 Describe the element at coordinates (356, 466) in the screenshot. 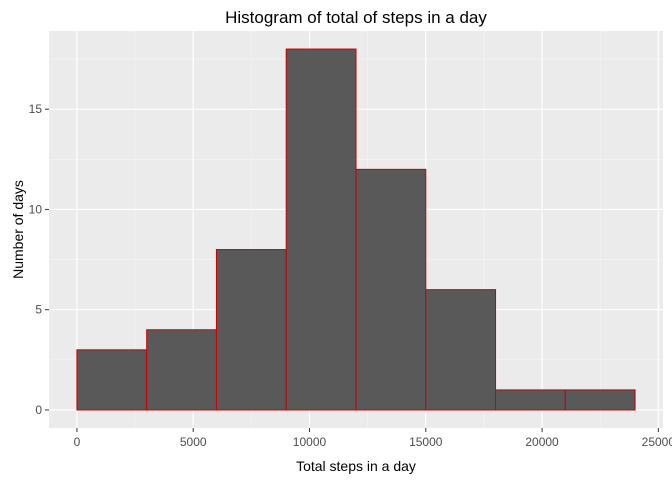

I see `x-axis-label: Total steps in a day` at that location.